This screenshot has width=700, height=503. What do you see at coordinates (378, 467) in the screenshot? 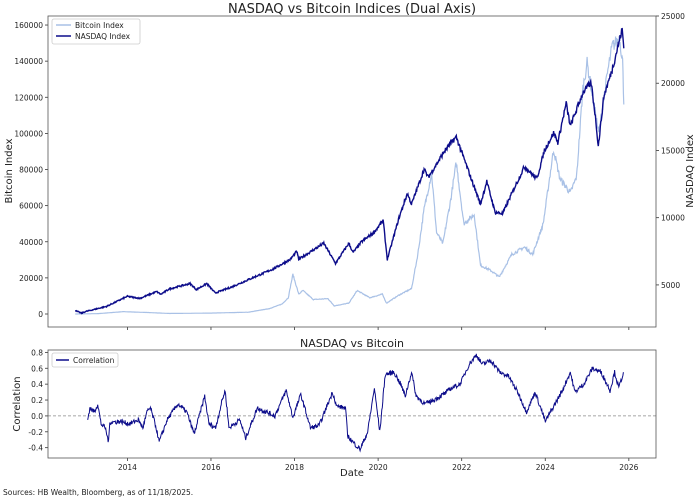
I see `x-tick-label: 2020` at bounding box center [378, 467].